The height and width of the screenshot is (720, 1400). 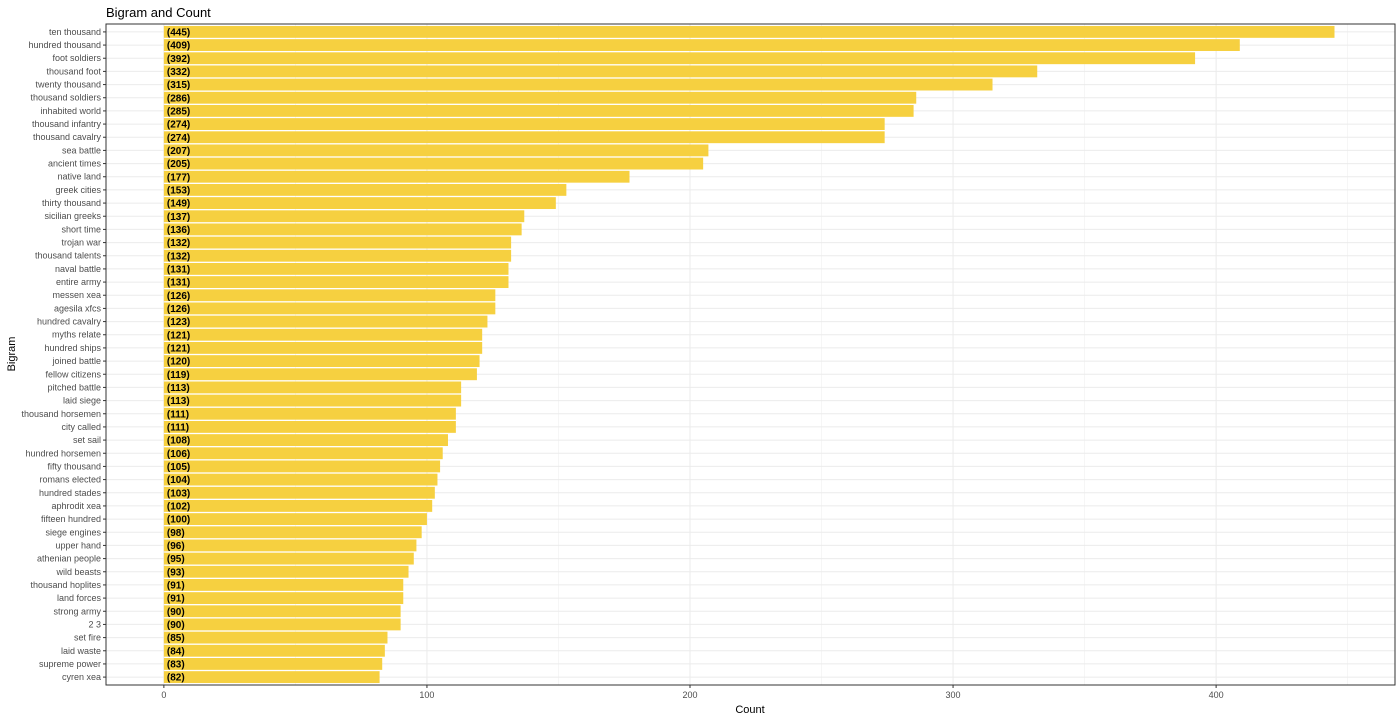 I want to click on data-label: (119), so click(x=178, y=375).